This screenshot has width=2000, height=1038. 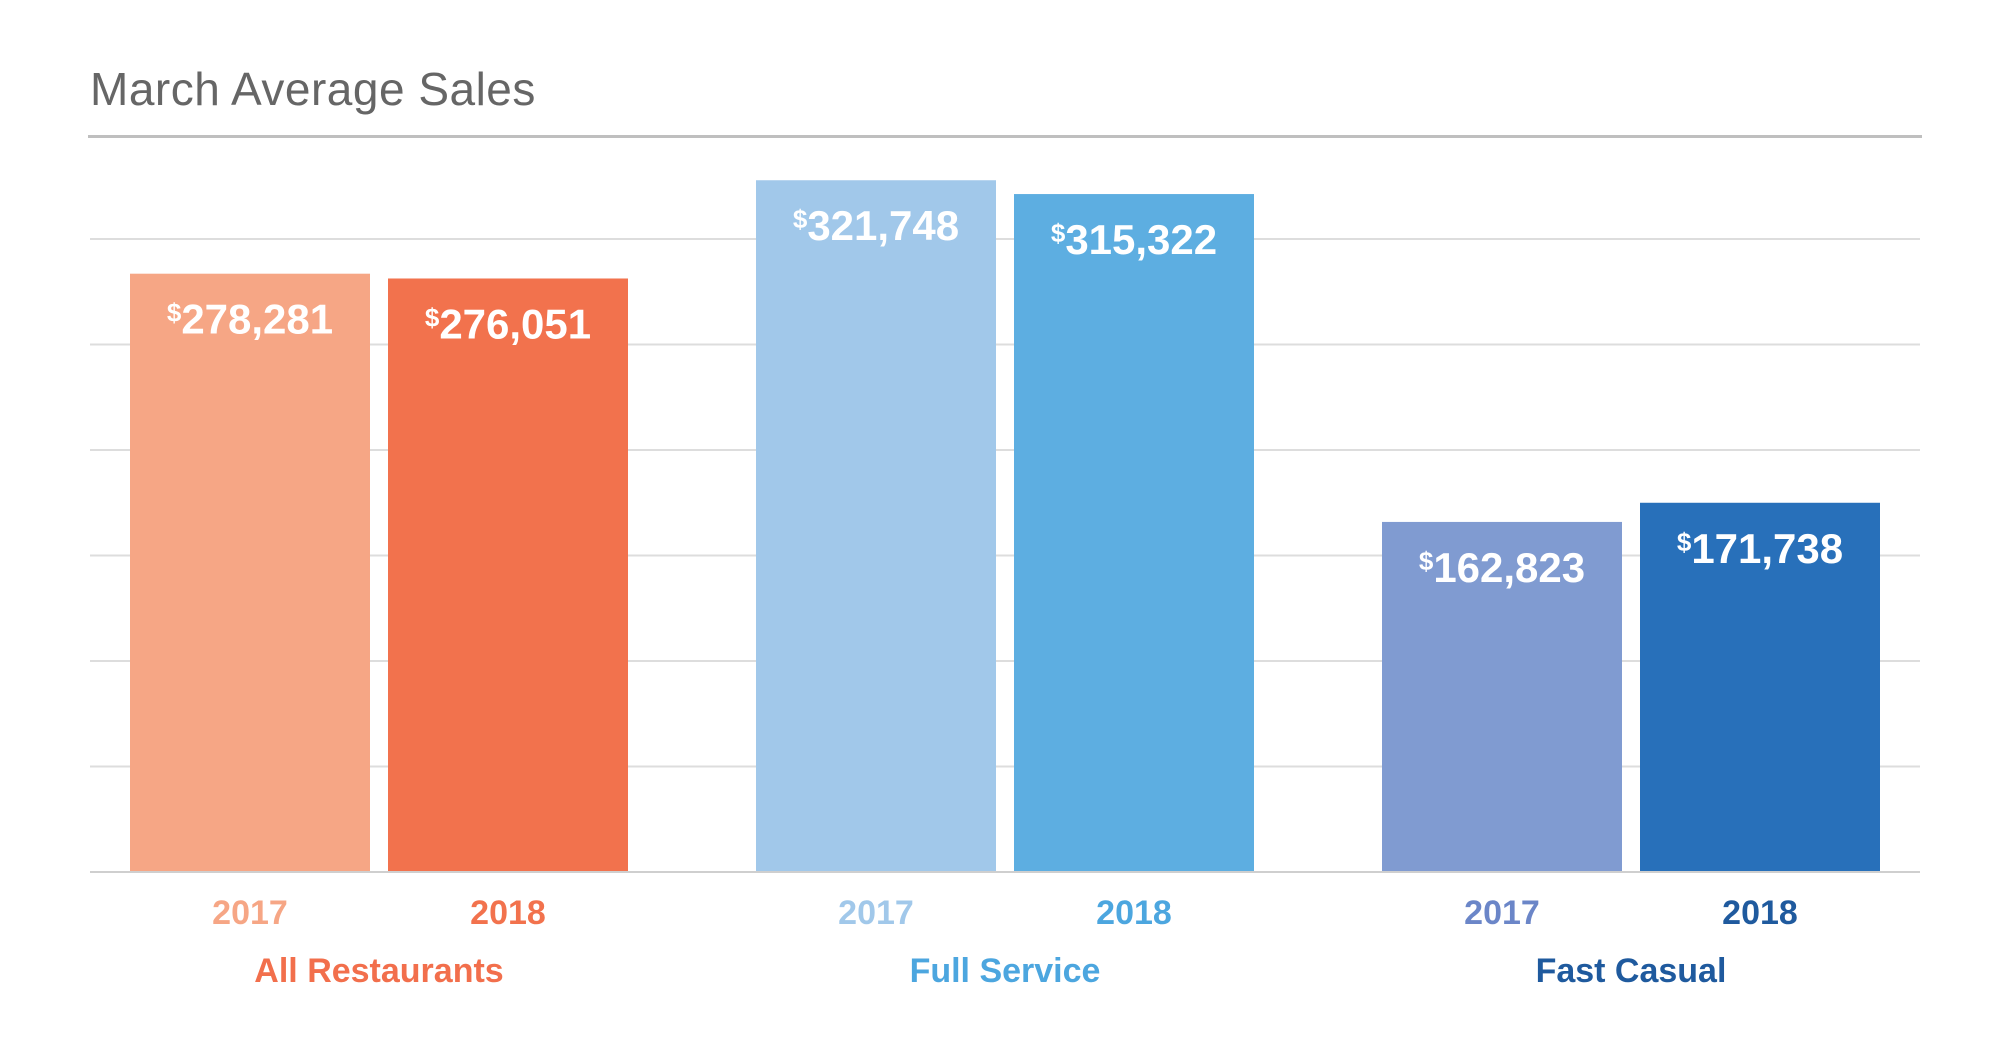 What do you see at coordinates (515, 323) in the screenshot?
I see `bar-value: 276,051` at bounding box center [515, 323].